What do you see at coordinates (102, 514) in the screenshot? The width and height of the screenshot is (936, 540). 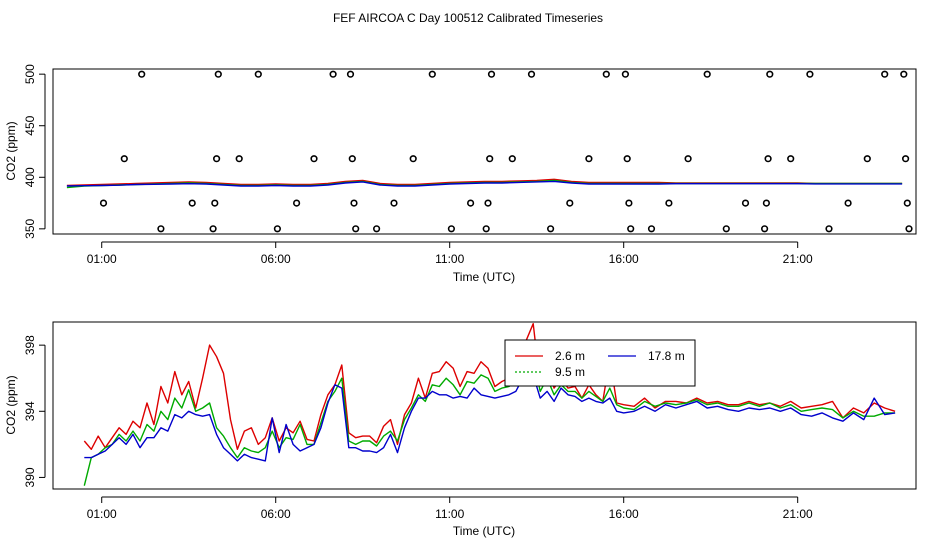 I see `bot-x-tick-label: 01:00` at bounding box center [102, 514].